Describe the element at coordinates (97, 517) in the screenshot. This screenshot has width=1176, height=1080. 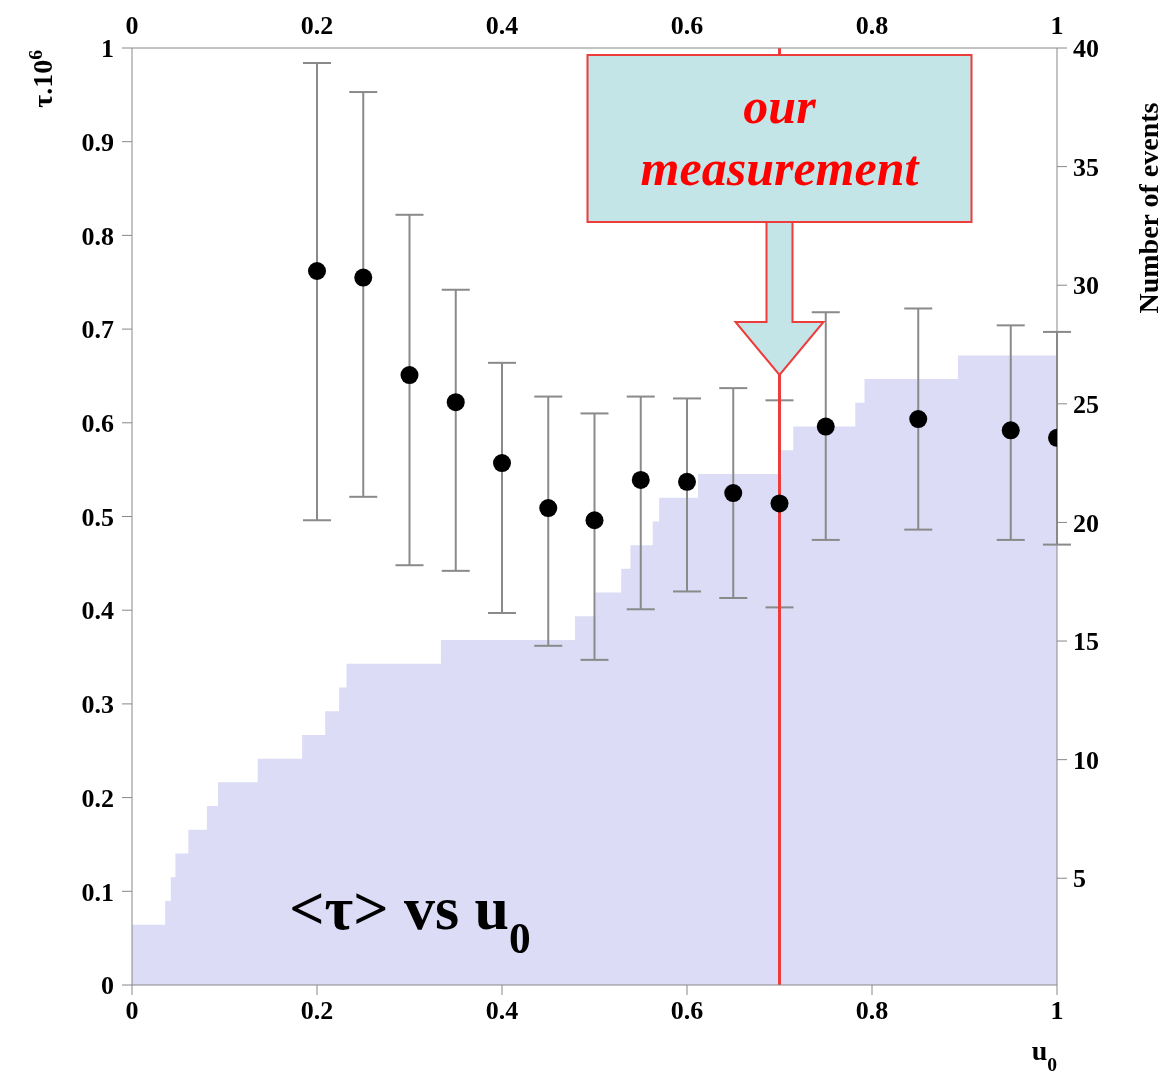
I see `y-tick-label: 0.5` at that location.